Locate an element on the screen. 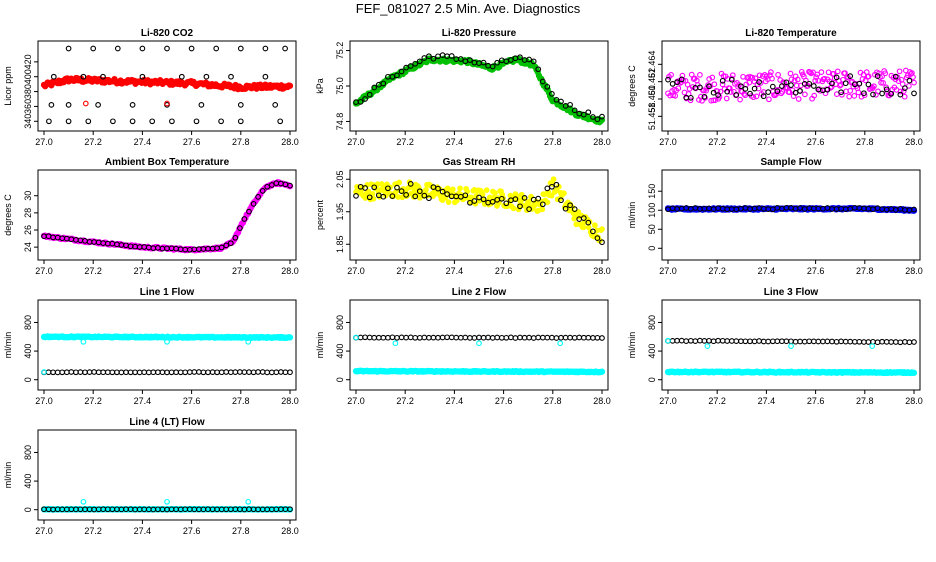  y-tick-label: 28 is located at coordinates (28, 213).